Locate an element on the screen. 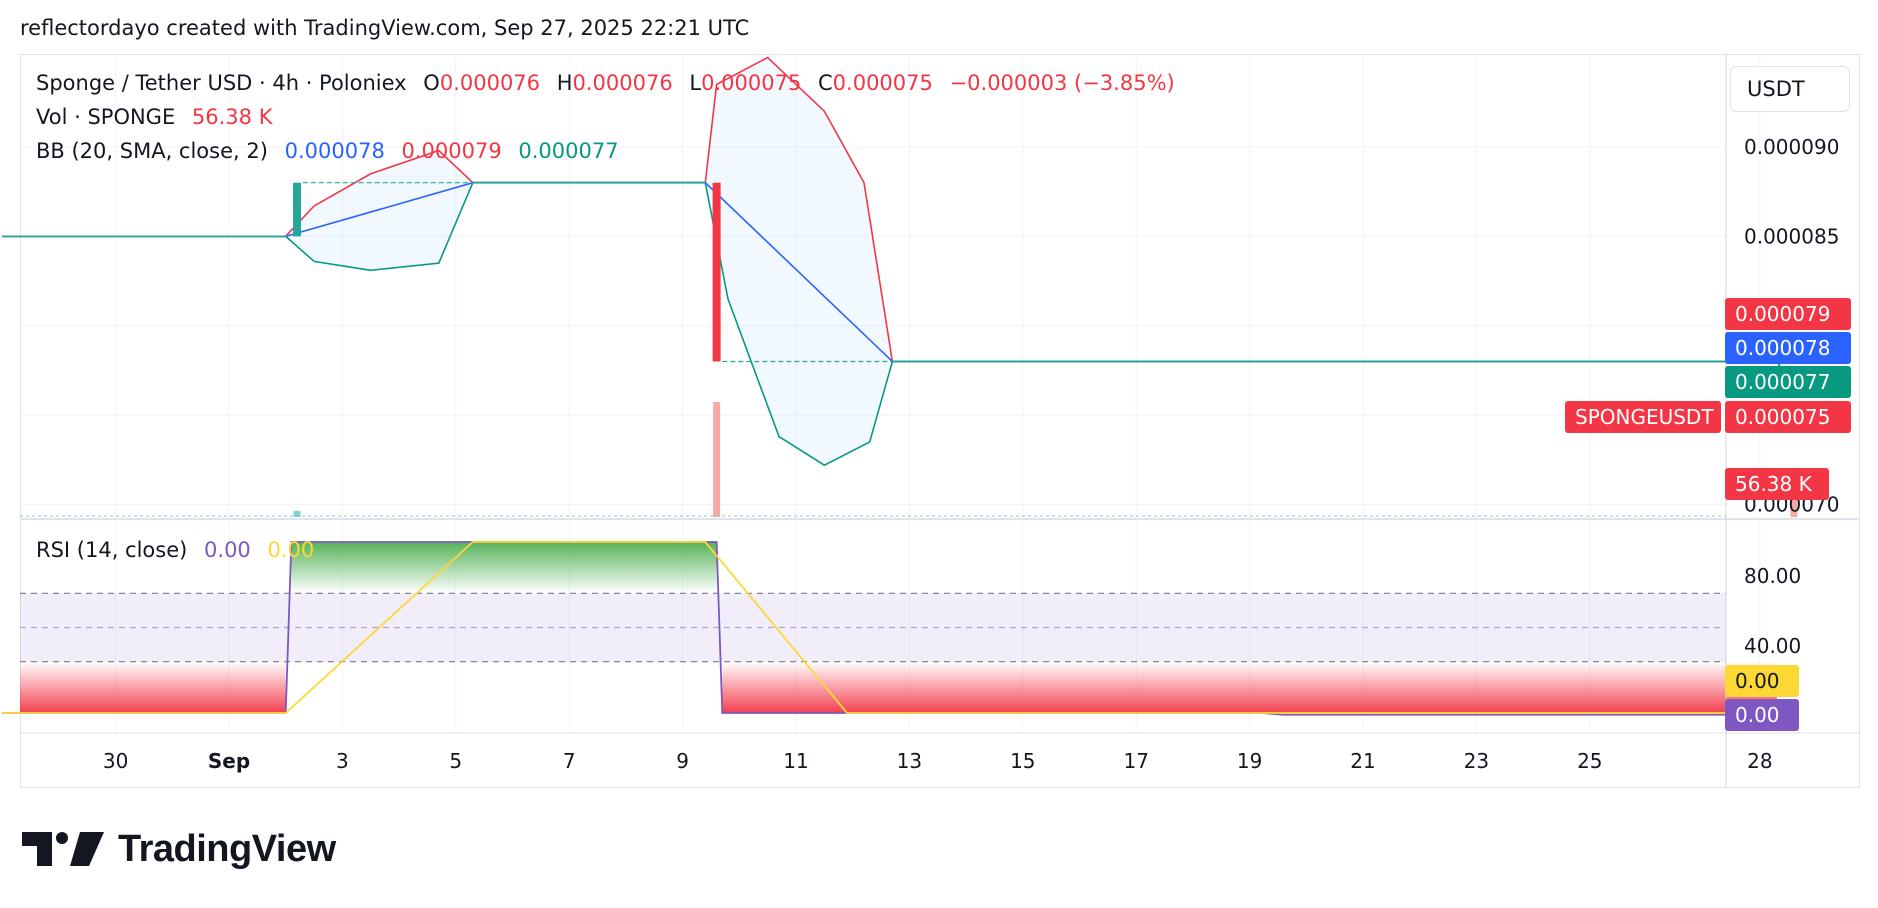  volume-label: Vol · SPONGE is located at coordinates (106, 117).